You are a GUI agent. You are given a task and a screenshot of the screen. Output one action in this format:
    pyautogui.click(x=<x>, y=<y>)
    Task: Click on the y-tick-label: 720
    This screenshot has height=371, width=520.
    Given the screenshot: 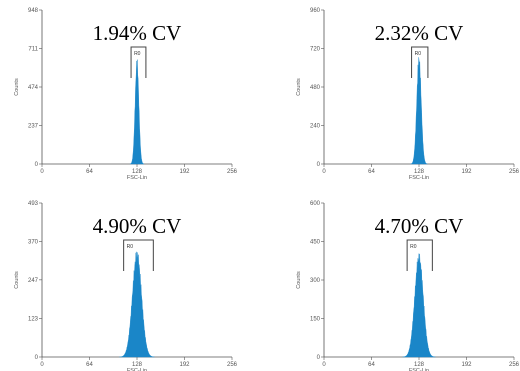 What is the action you would take?
    pyautogui.click(x=315, y=50)
    